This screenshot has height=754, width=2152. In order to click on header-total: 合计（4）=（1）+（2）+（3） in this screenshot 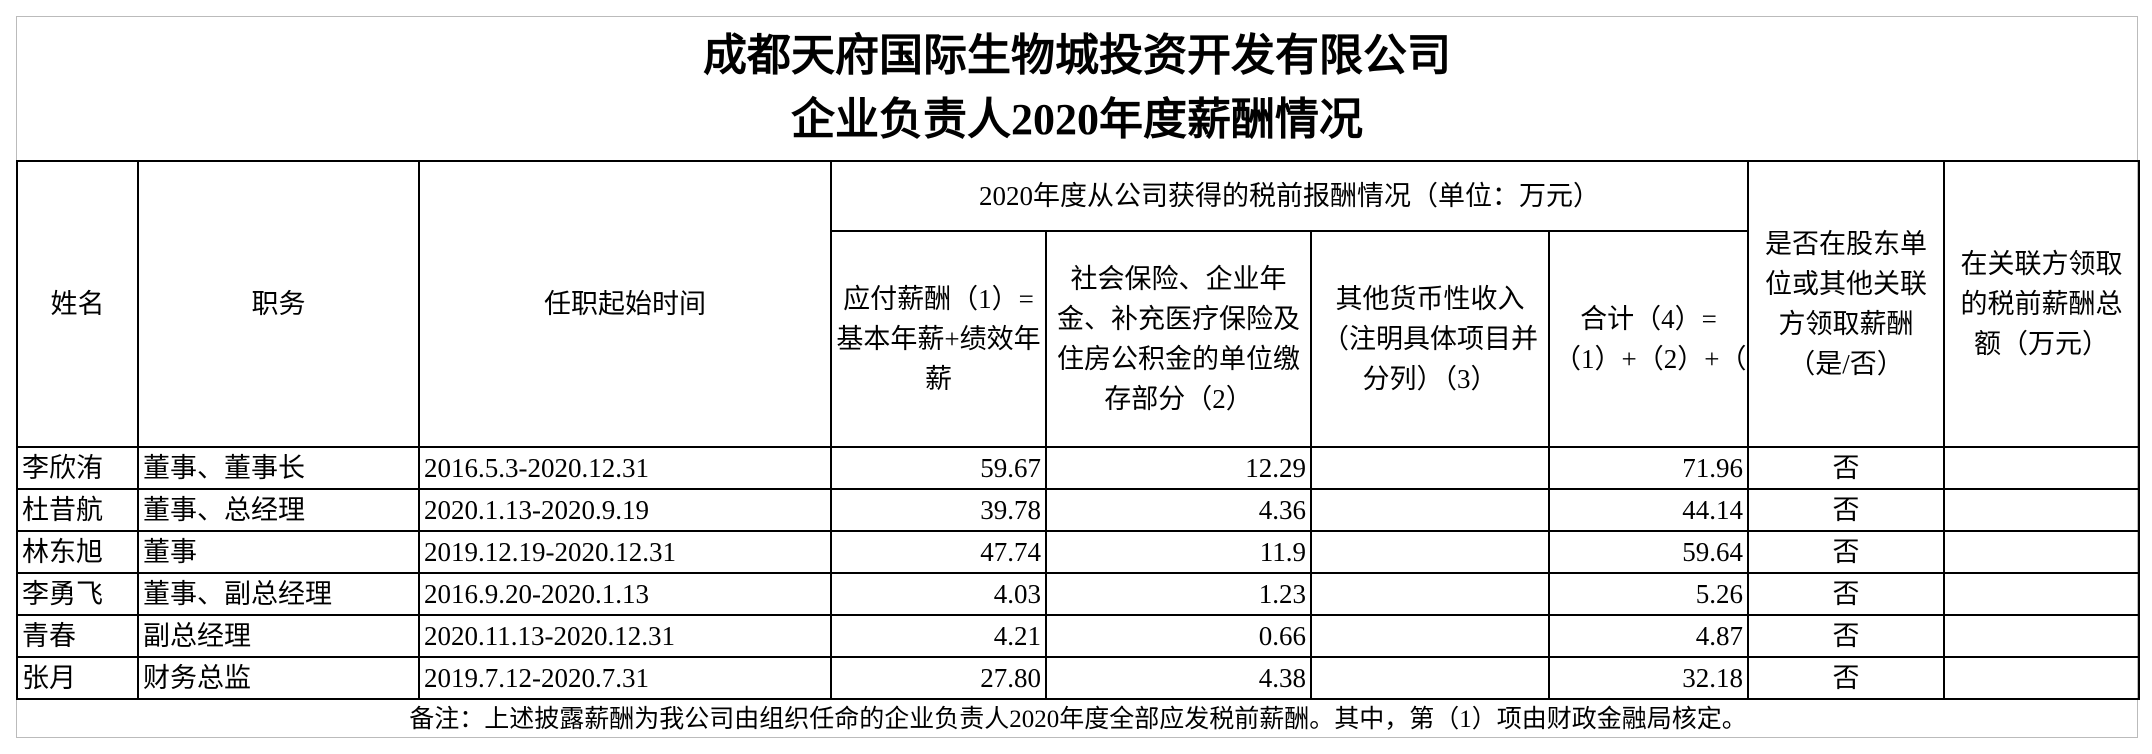, I will do `click(1648, 339)`.